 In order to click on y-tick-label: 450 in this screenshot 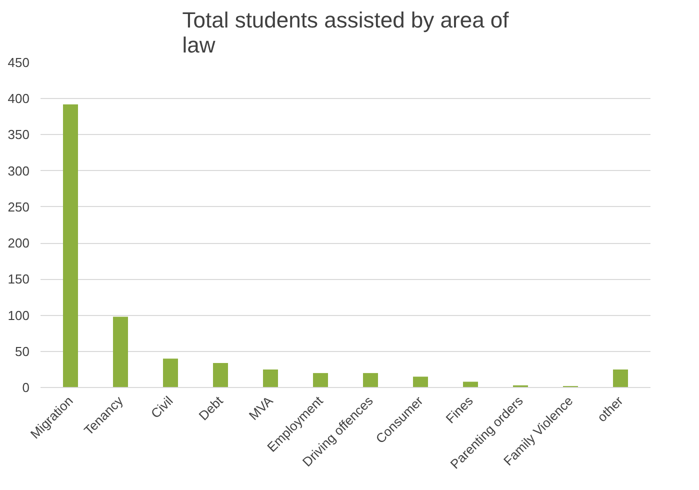, I will do `click(19, 62)`.